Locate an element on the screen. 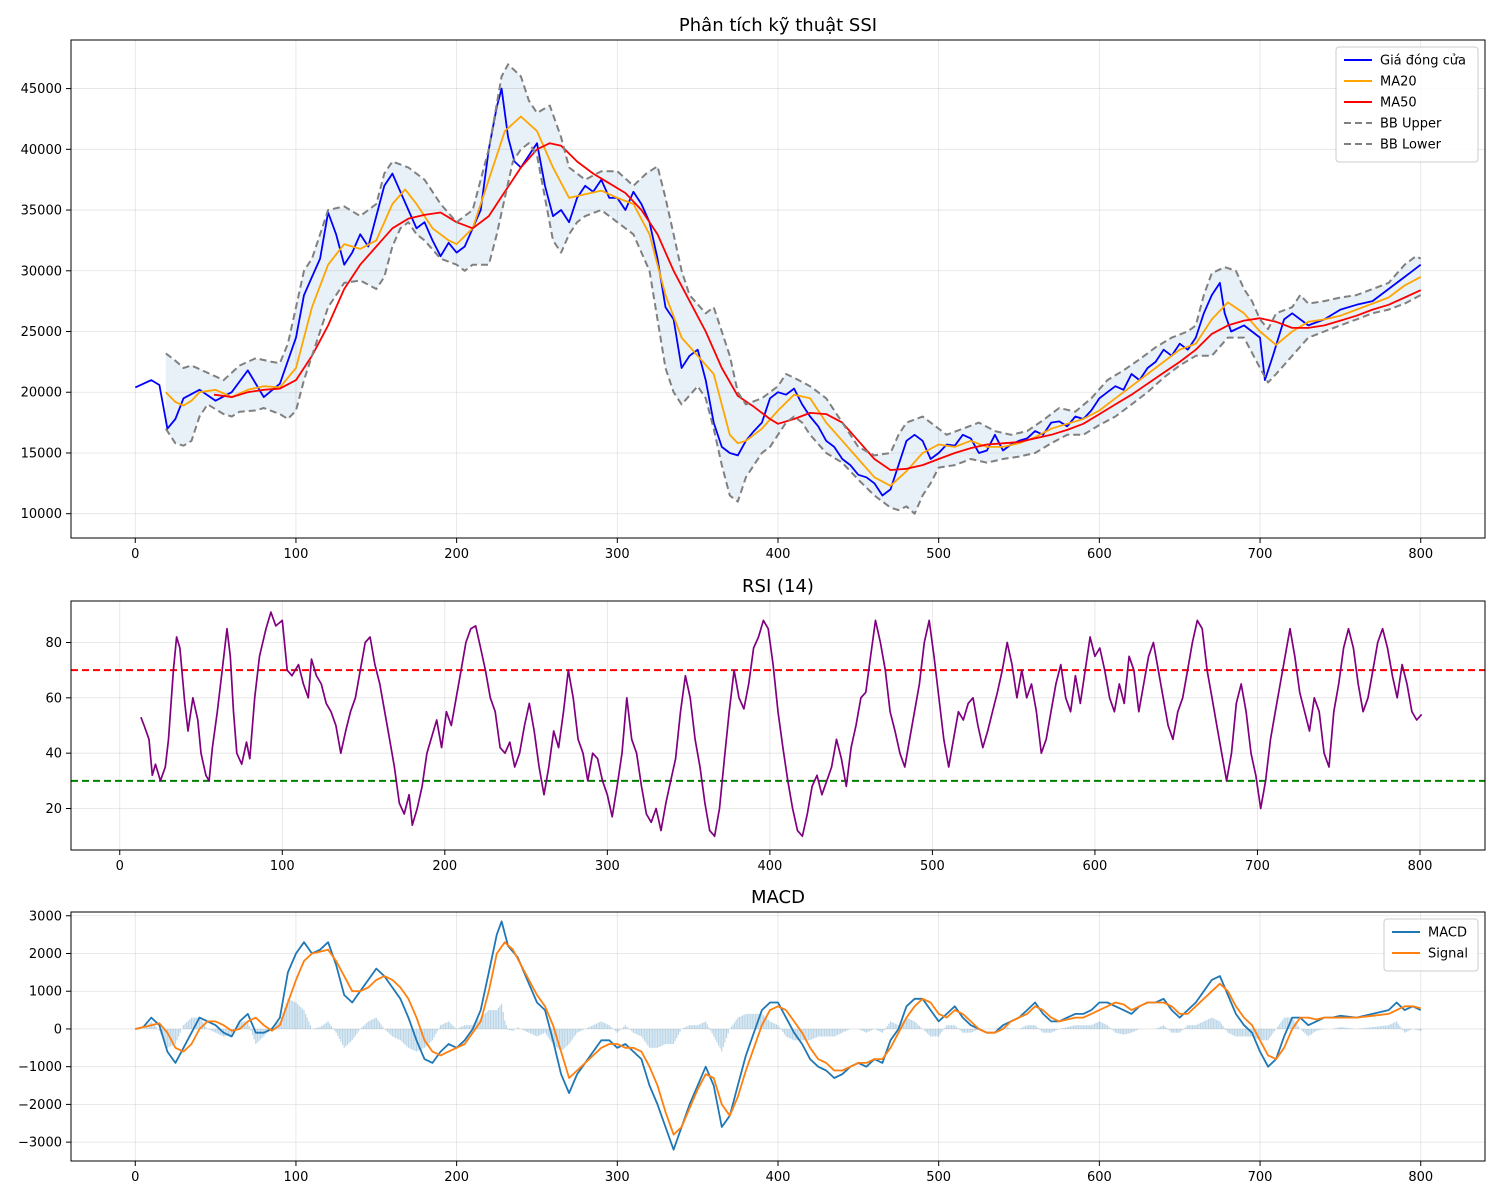 The height and width of the screenshot is (1200, 1500). legend-box is located at coordinates (1407, 104).